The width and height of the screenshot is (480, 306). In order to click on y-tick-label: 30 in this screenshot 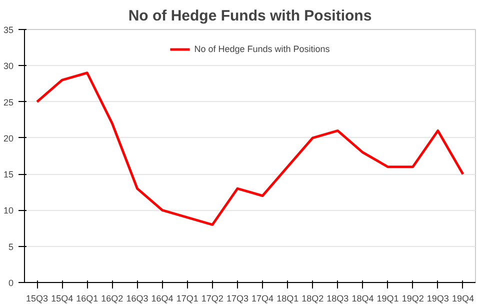, I will do `click(8, 66)`.